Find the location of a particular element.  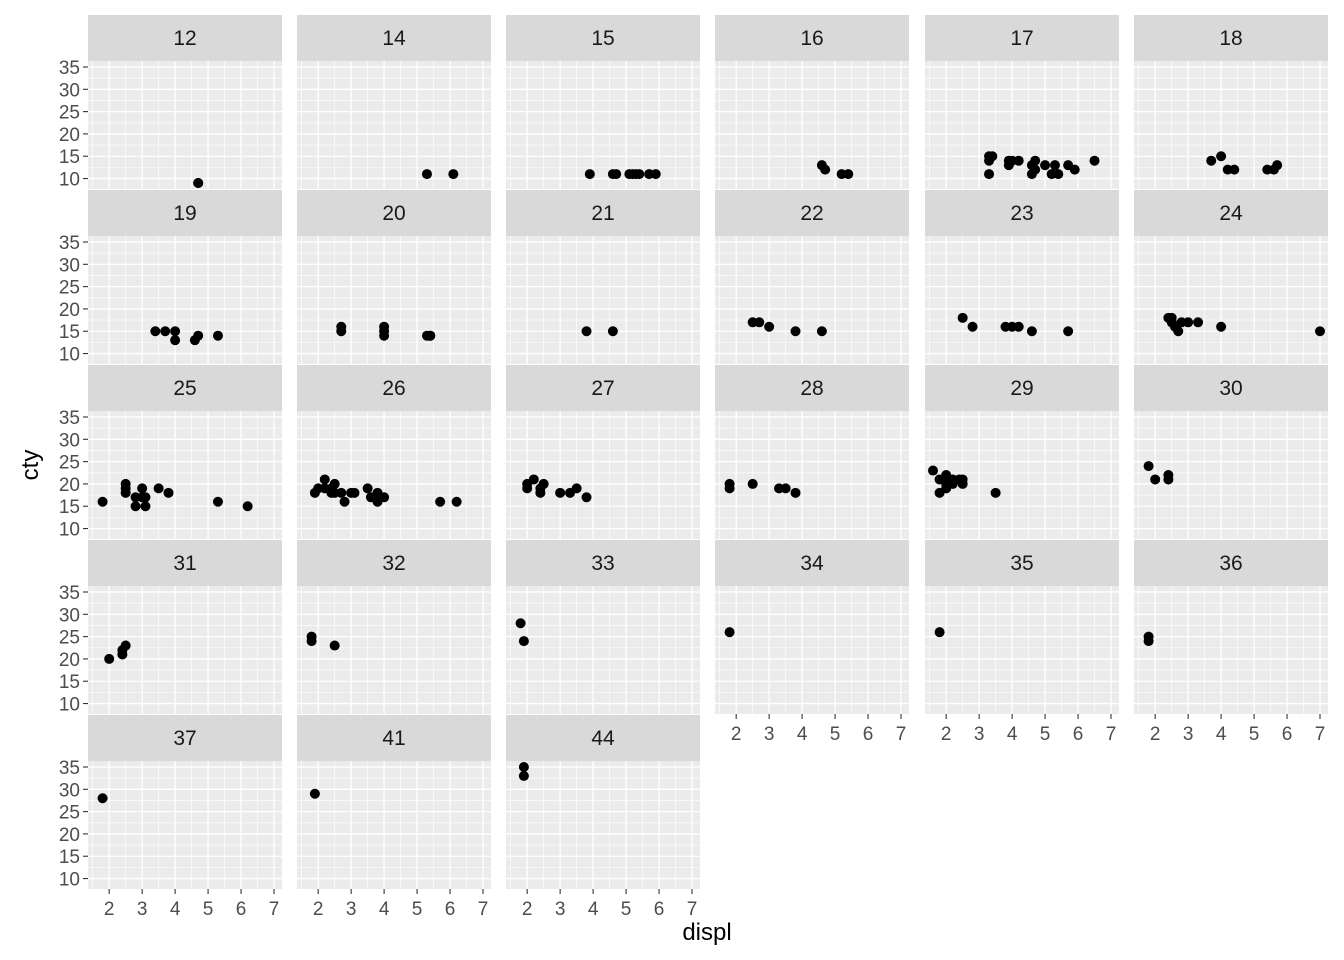

facet-panel-20: 20 is located at coordinates (394, 277).